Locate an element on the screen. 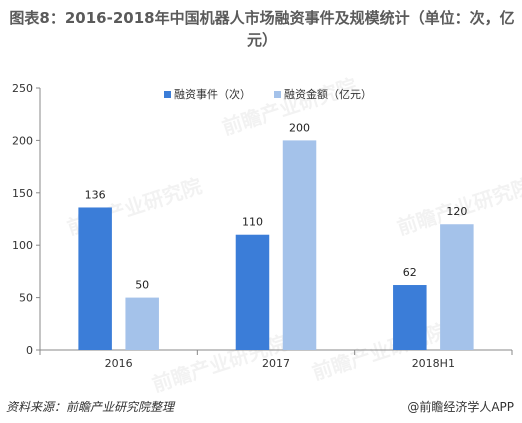 The image size is (522, 423). x-tick-label: 2016 is located at coordinates (119, 363).